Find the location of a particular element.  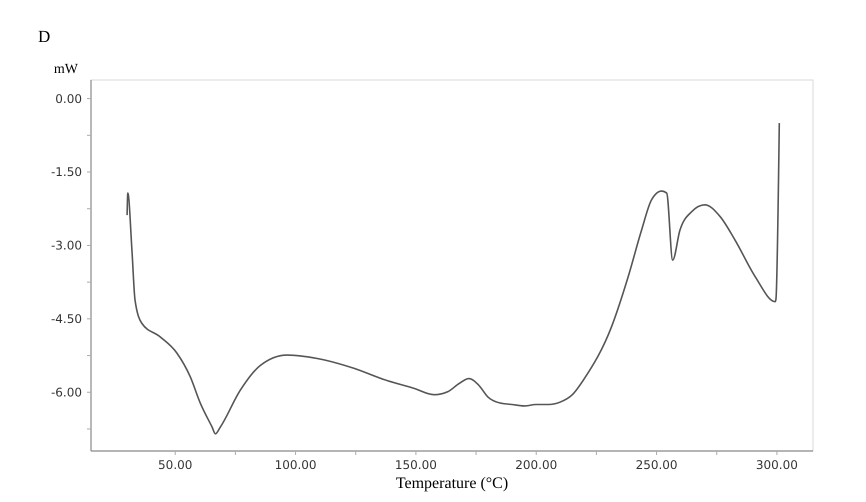

x-tick-label: 250.00 is located at coordinates (657, 465).